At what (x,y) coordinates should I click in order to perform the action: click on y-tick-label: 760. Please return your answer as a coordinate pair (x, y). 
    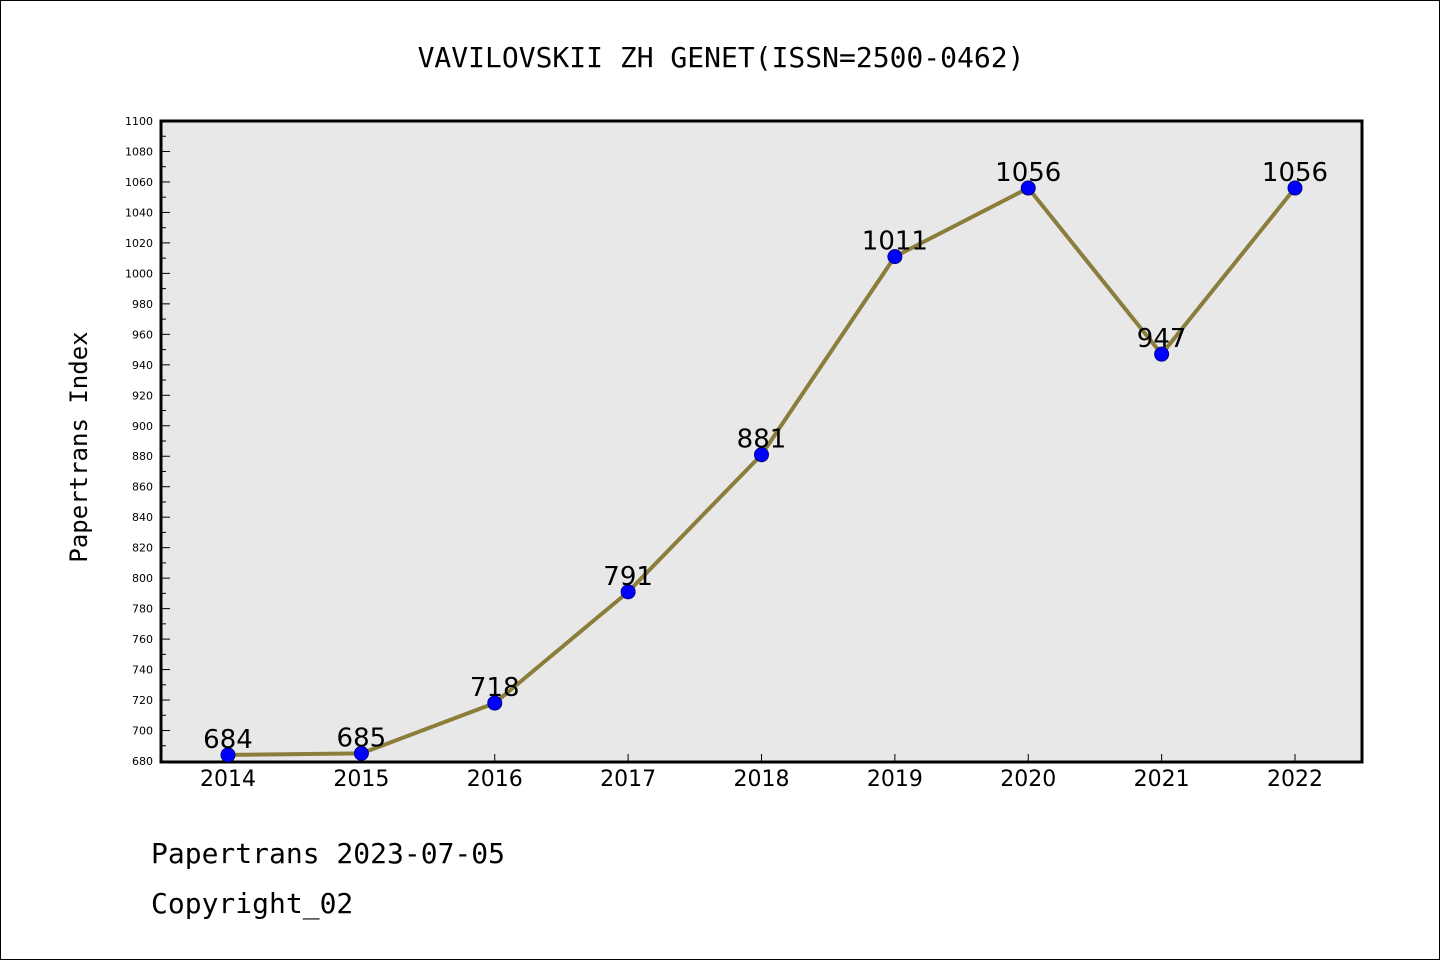
    Looking at the image, I should click on (142, 639).